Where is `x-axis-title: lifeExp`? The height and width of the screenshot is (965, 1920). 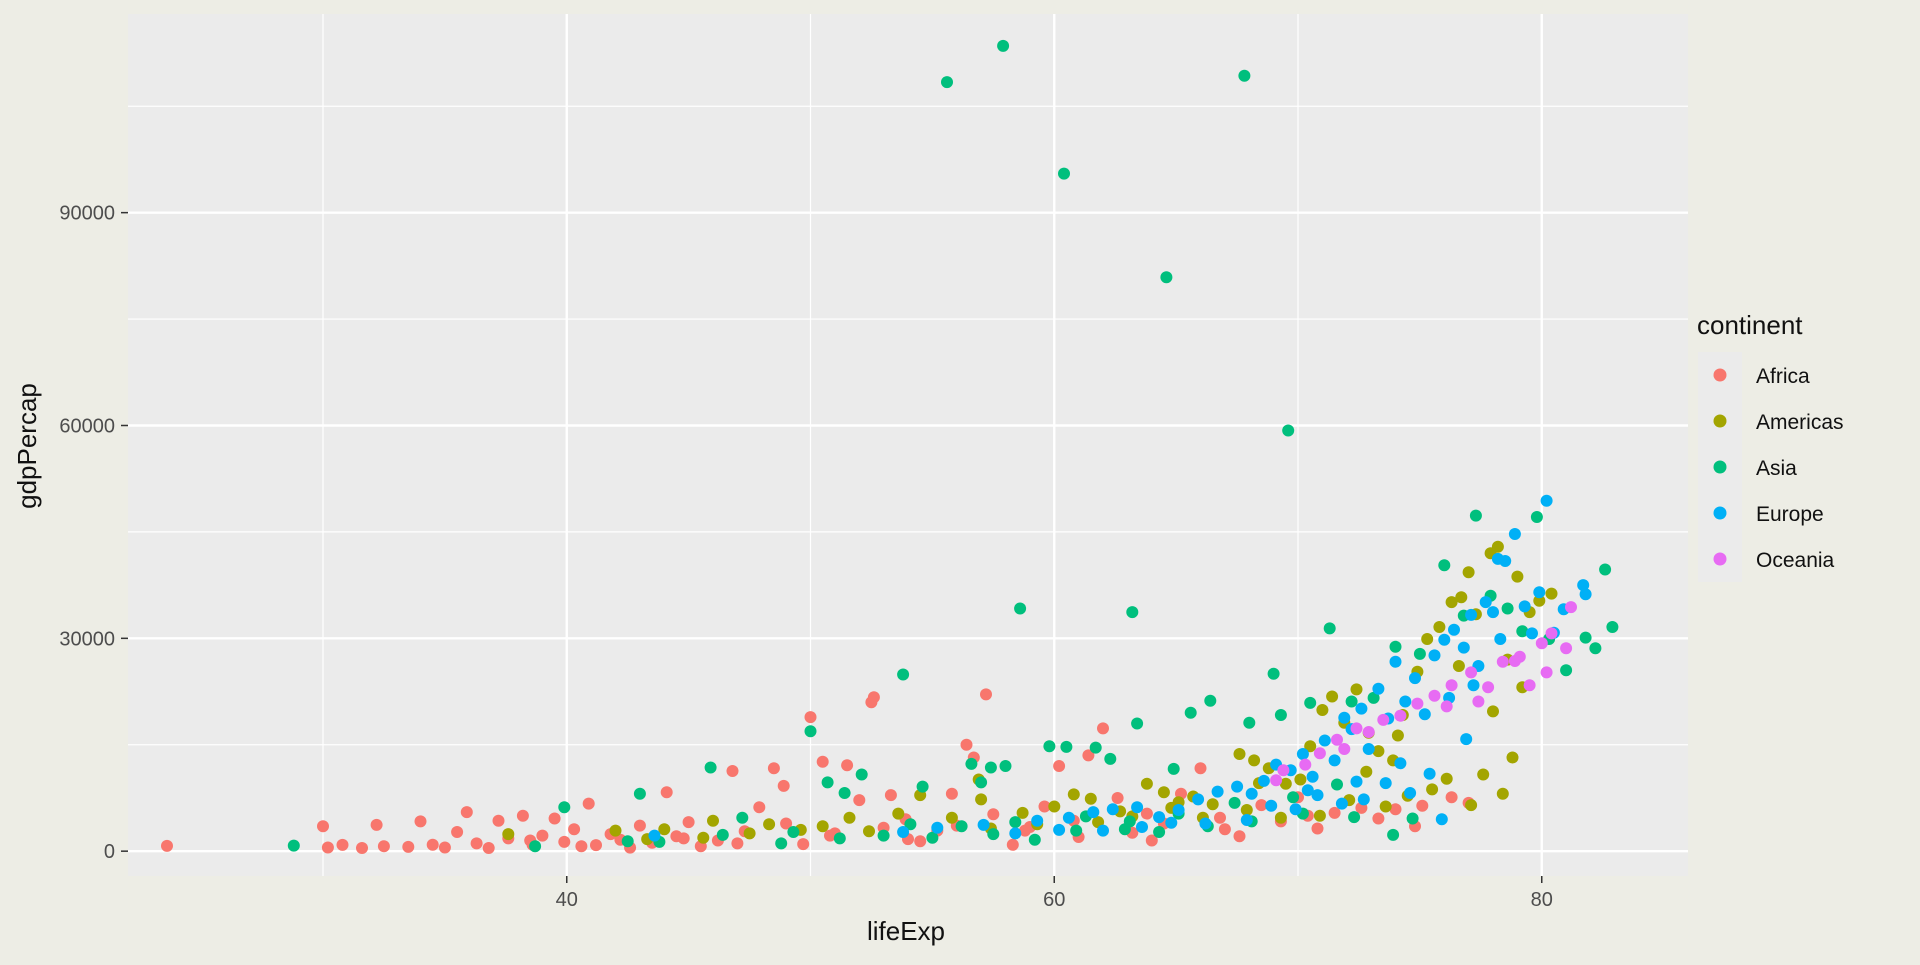 x-axis-title: lifeExp is located at coordinates (906, 931).